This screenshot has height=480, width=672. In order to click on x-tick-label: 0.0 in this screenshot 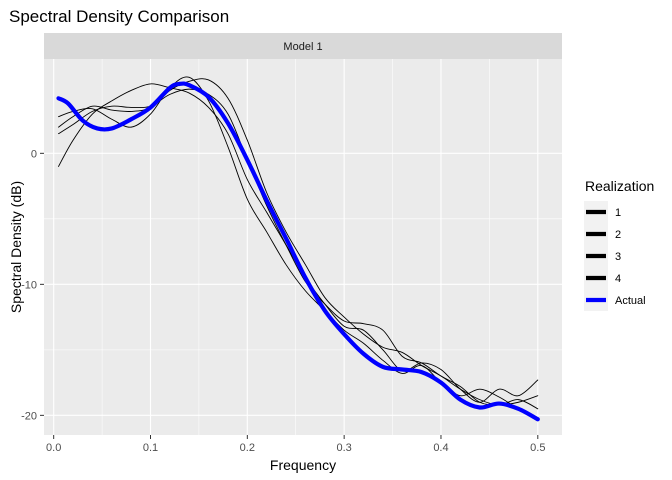, I will do `click(53, 448)`.